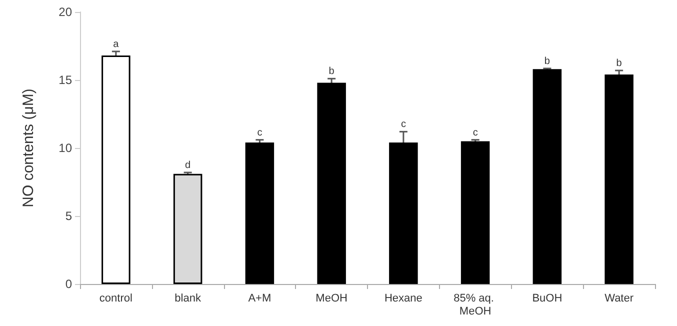 This screenshot has width=677, height=326. I want to click on x-tick-label: Hexane, so click(403, 298).